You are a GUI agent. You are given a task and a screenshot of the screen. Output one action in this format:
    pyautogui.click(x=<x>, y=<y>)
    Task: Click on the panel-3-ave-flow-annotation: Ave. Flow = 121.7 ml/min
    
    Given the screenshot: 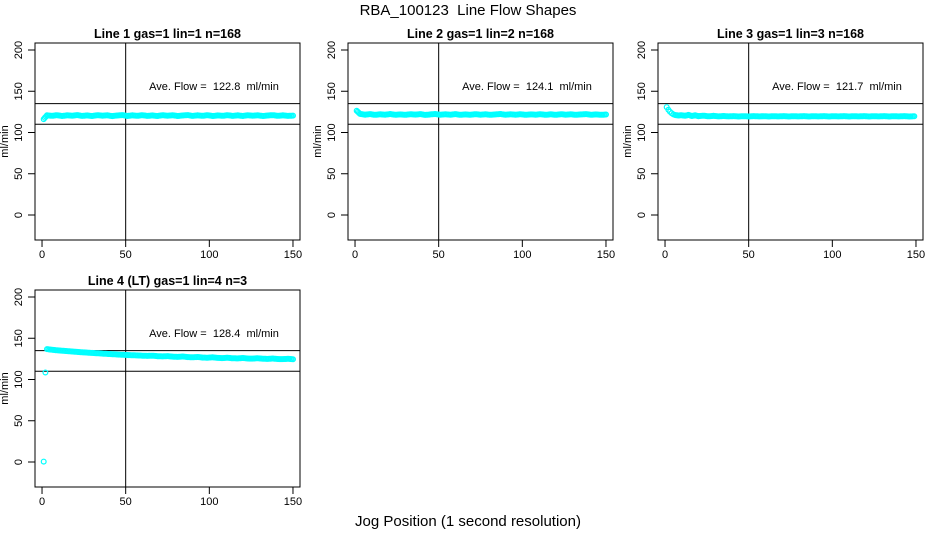 What is the action you would take?
    pyautogui.click(x=837, y=87)
    